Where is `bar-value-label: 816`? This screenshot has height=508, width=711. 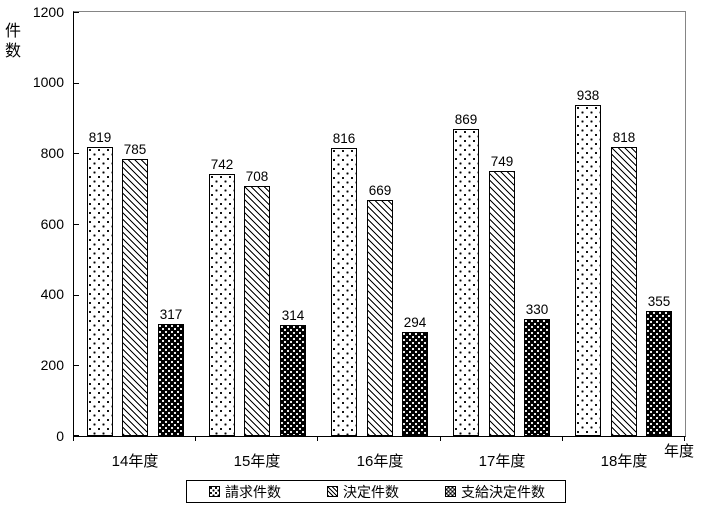 bar-value-label: 816 is located at coordinates (344, 138).